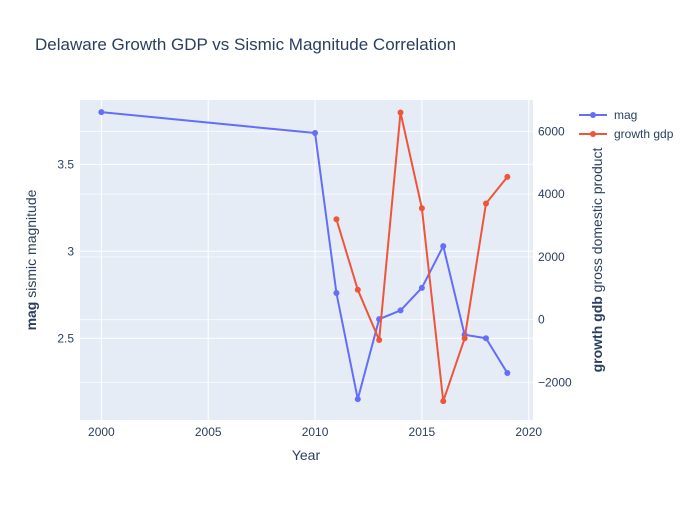 Image resolution: width=700 pixels, height=505 pixels. I want to click on legend: mag growth gdp, so click(626, 124).